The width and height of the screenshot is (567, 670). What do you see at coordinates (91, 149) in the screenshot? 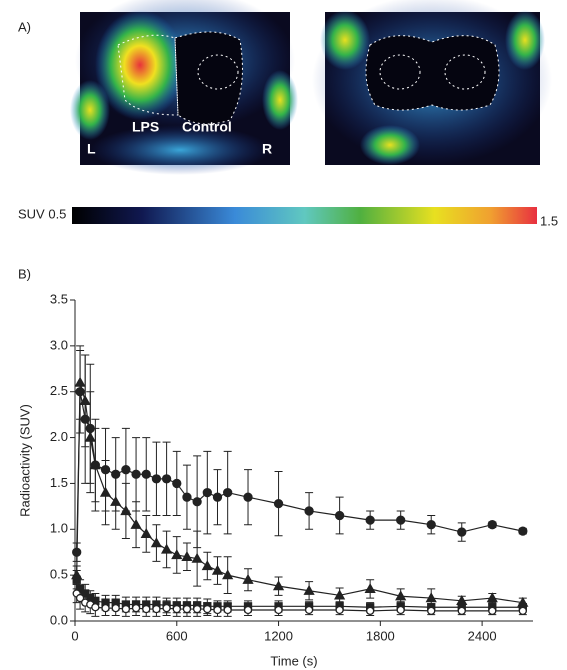
I see `image-label: L` at bounding box center [91, 149].